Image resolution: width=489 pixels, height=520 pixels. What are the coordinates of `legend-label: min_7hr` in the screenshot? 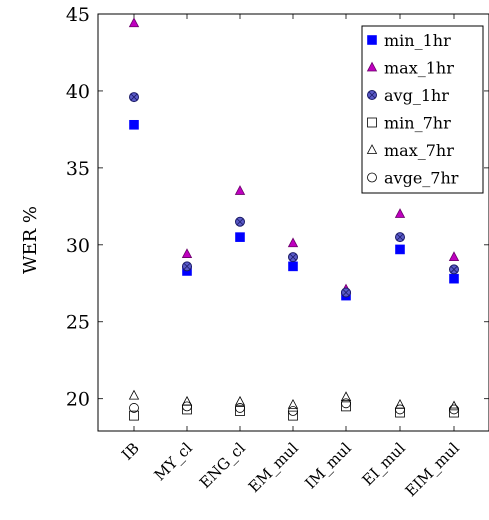 It's located at (417, 123).